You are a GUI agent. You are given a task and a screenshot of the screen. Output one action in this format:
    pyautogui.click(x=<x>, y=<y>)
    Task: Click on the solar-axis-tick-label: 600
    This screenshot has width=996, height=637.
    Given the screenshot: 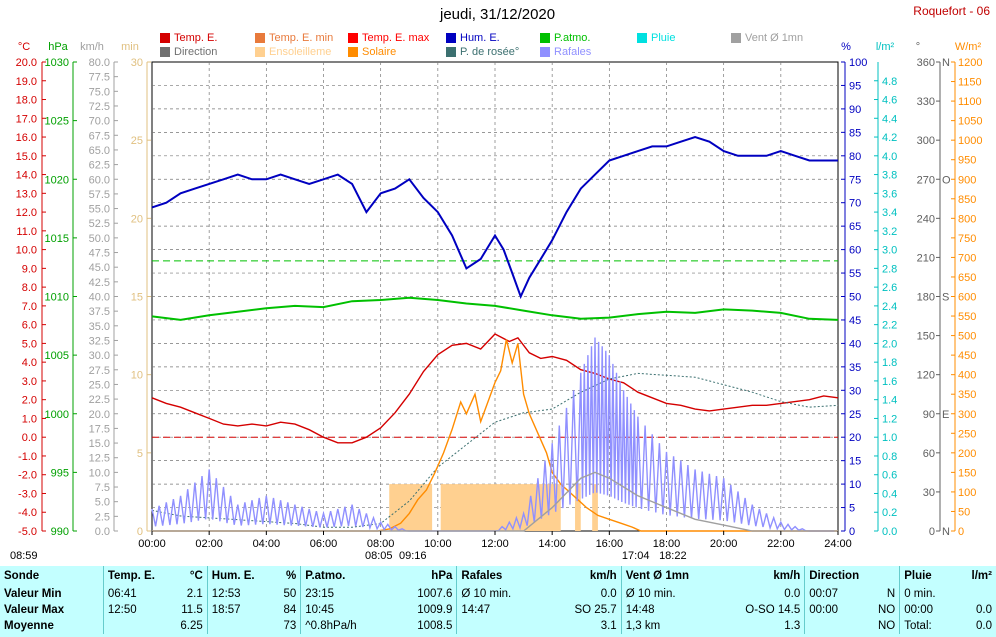 What is the action you would take?
    pyautogui.click(x=967, y=298)
    